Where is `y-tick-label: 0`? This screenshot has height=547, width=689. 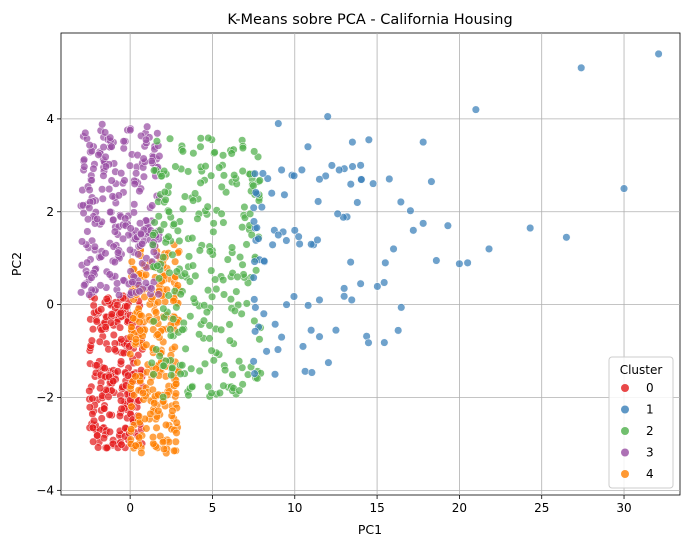 y-tick-label: 0 is located at coordinates (50, 305).